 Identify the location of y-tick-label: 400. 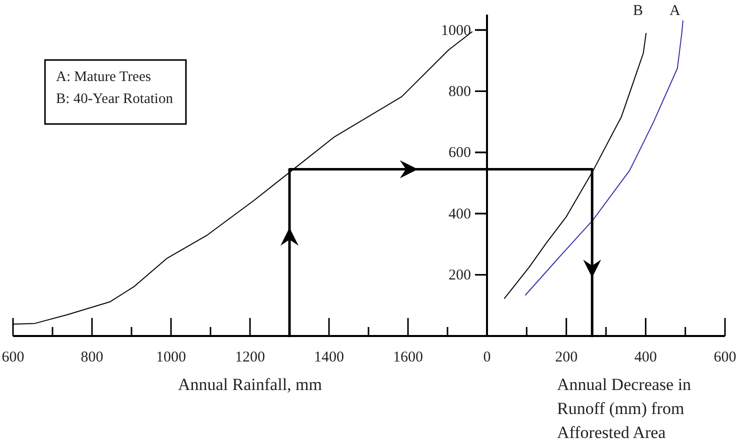
(459, 214).